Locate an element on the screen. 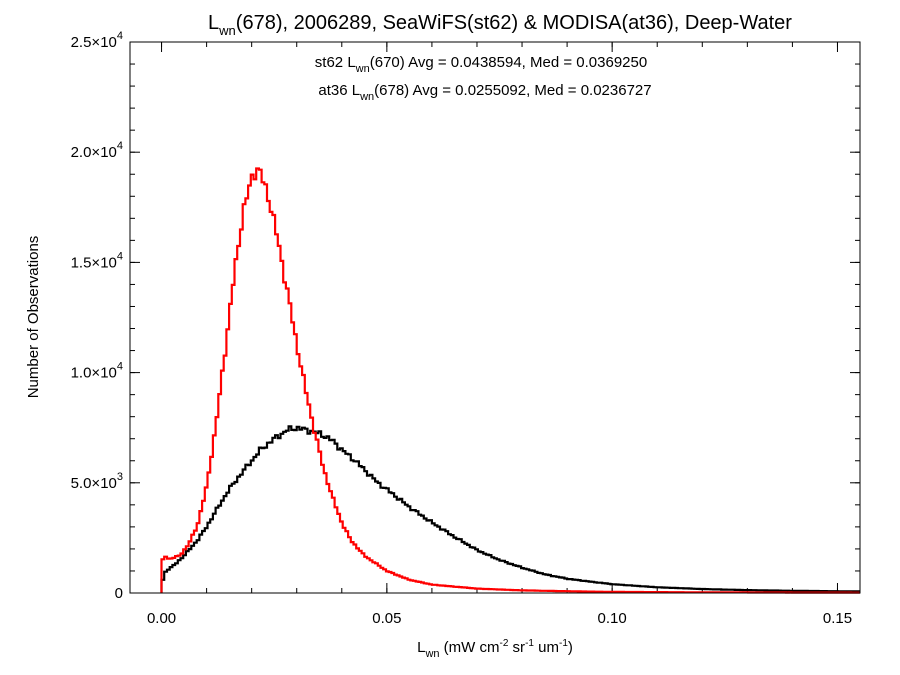 This screenshot has width=900, height=675. y-tick-label: 2.5×10⁴ is located at coordinates (97, 40).